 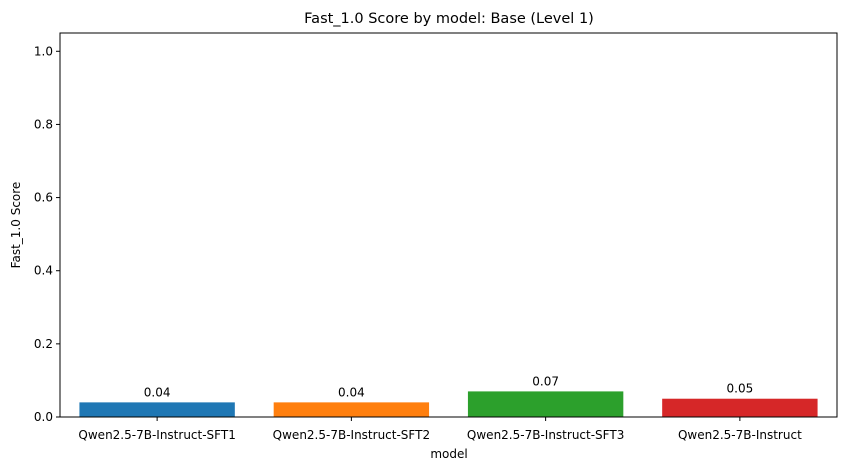 I want to click on y-tick-label: 1.0, so click(x=43, y=51).